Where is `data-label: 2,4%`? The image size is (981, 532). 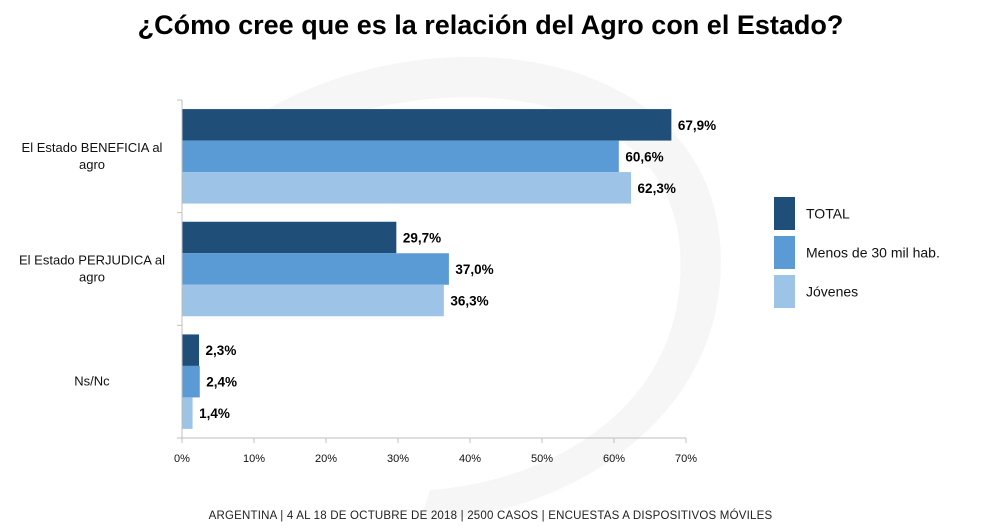 data-label: 2,4% is located at coordinates (221, 382).